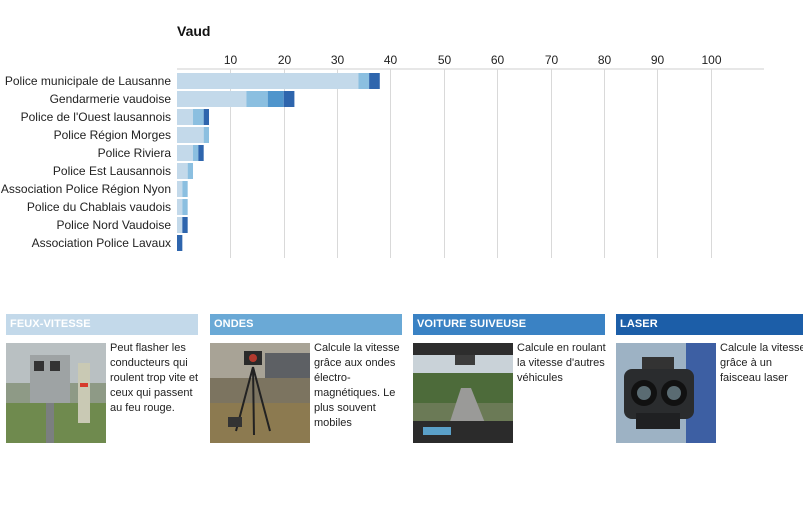  What do you see at coordinates (552, 60) in the screenshot?
I see `x-tick-label: 70` at bounding box center [552, 60].